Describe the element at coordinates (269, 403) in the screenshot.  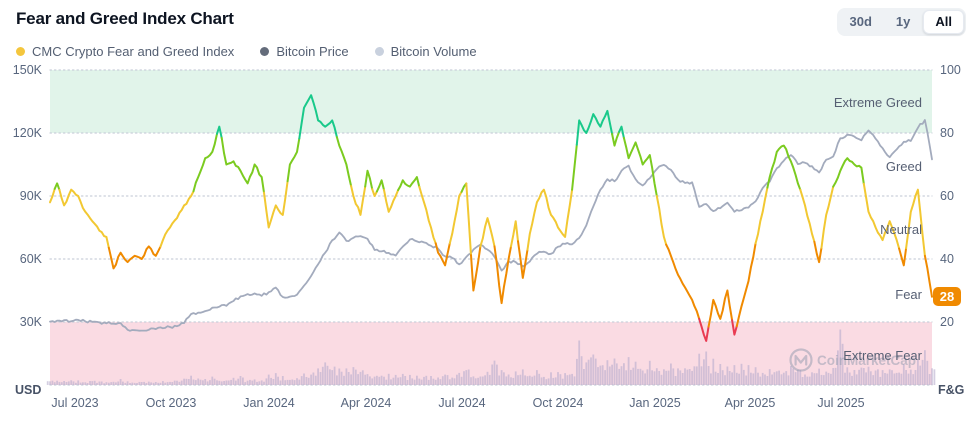
I see `x-axis-tick: Jan 2024` at that location.